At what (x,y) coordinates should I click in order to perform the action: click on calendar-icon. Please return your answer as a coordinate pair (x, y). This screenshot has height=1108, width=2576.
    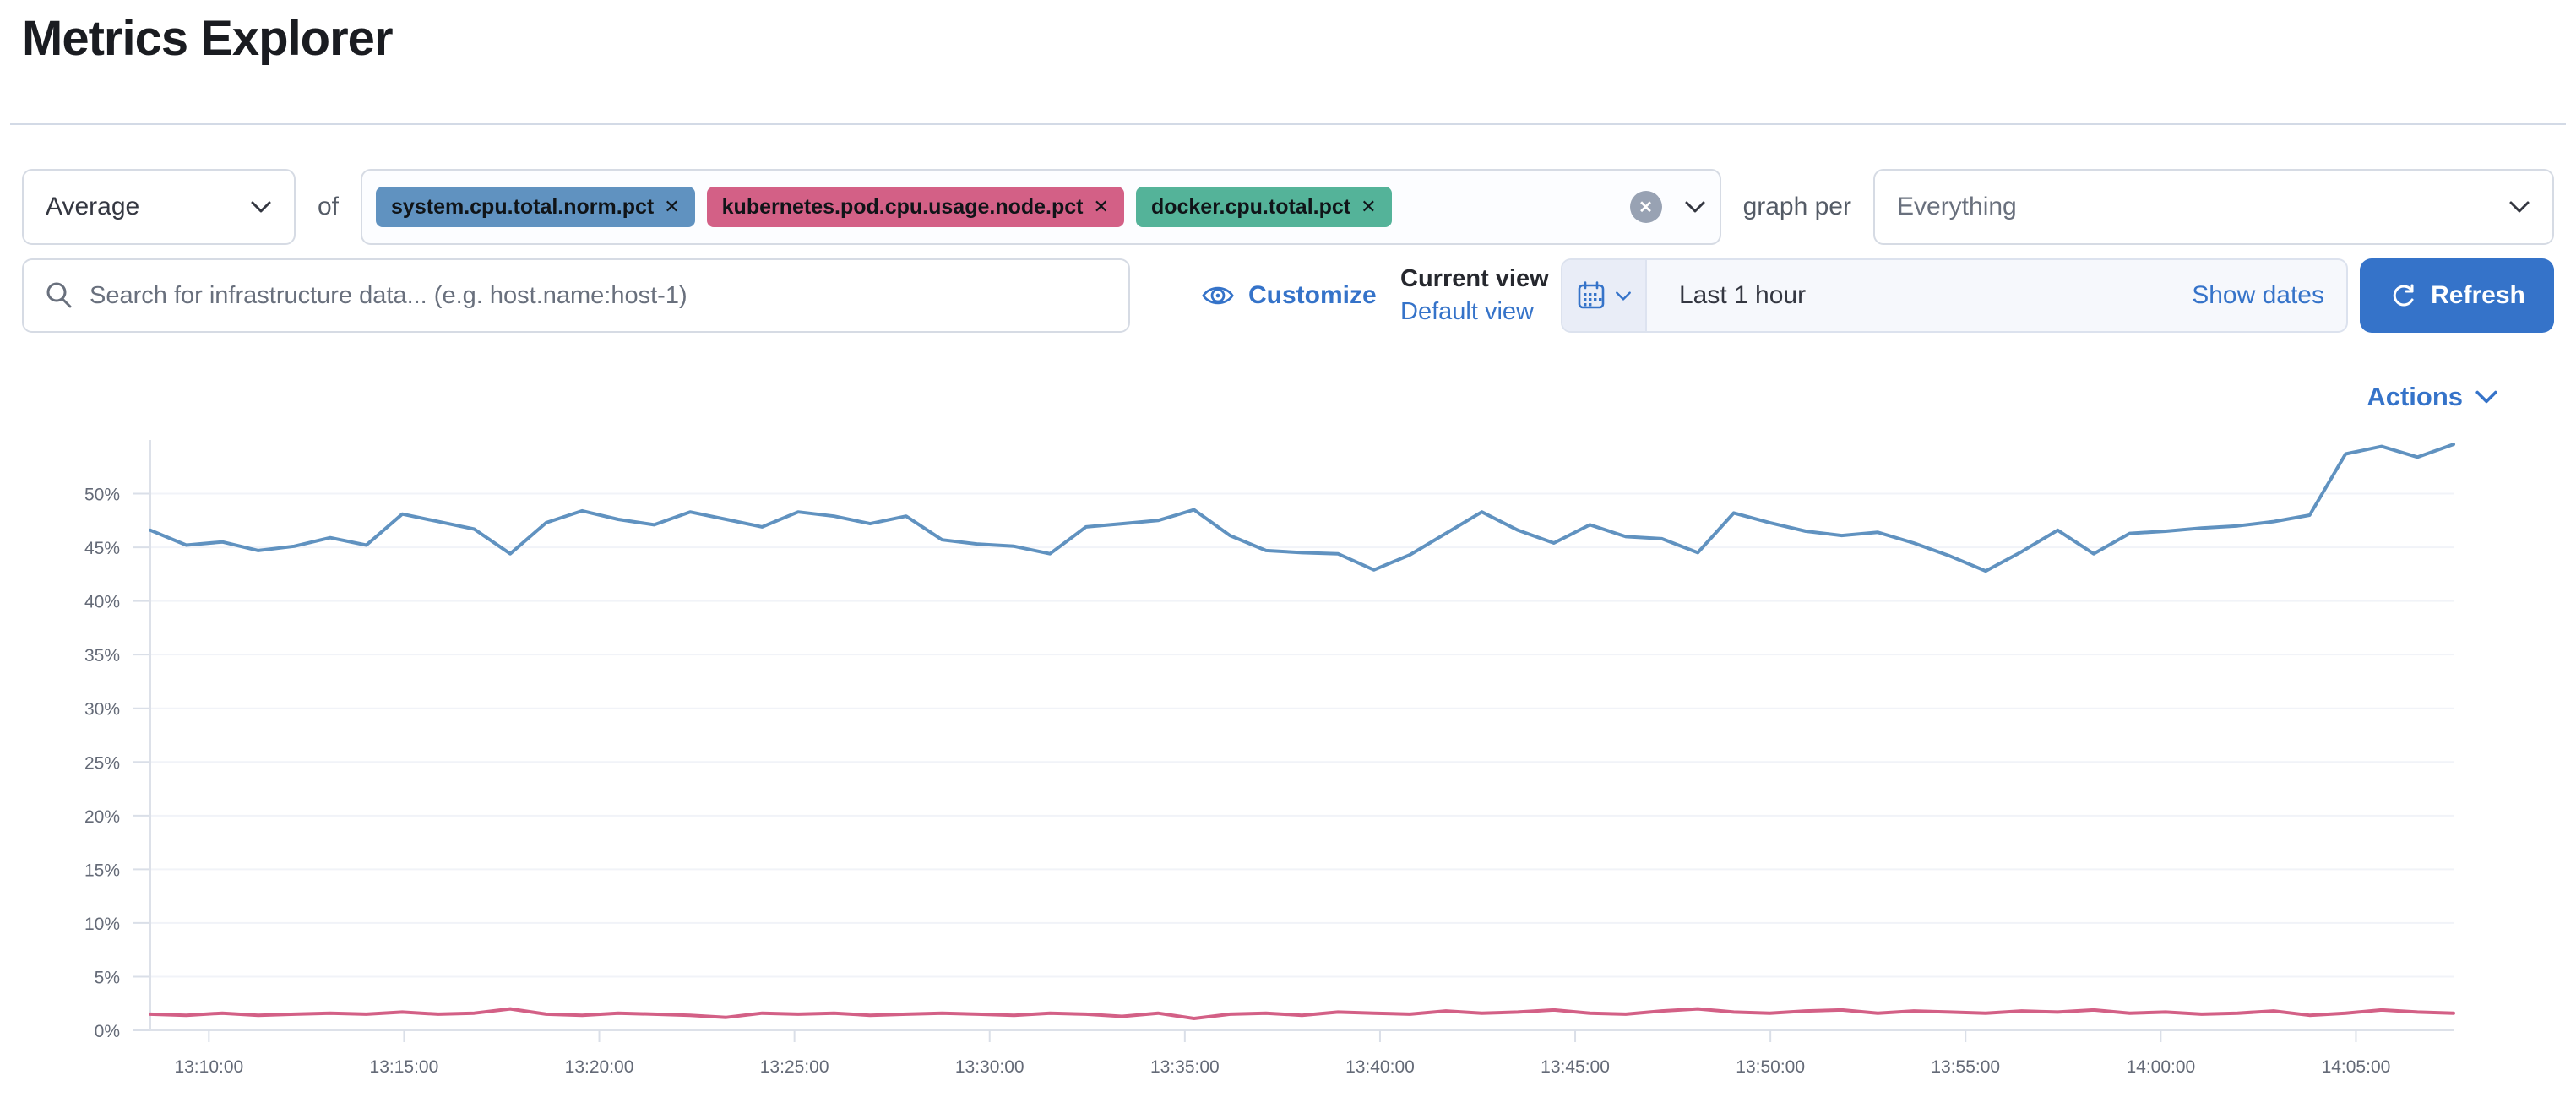
    Looking at the image, I should click on (1591, 295).